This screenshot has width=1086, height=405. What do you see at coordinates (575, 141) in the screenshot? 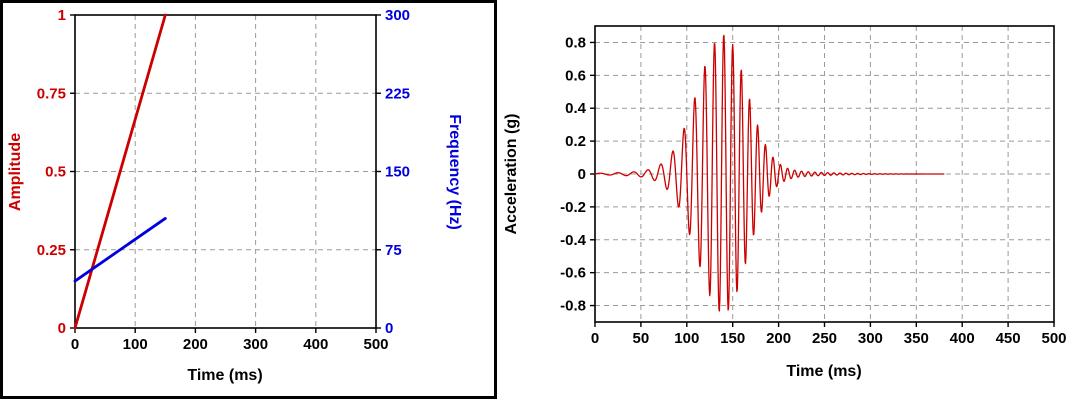
I see `y-tick-label: 0.2` at bounding box center [575, 141].